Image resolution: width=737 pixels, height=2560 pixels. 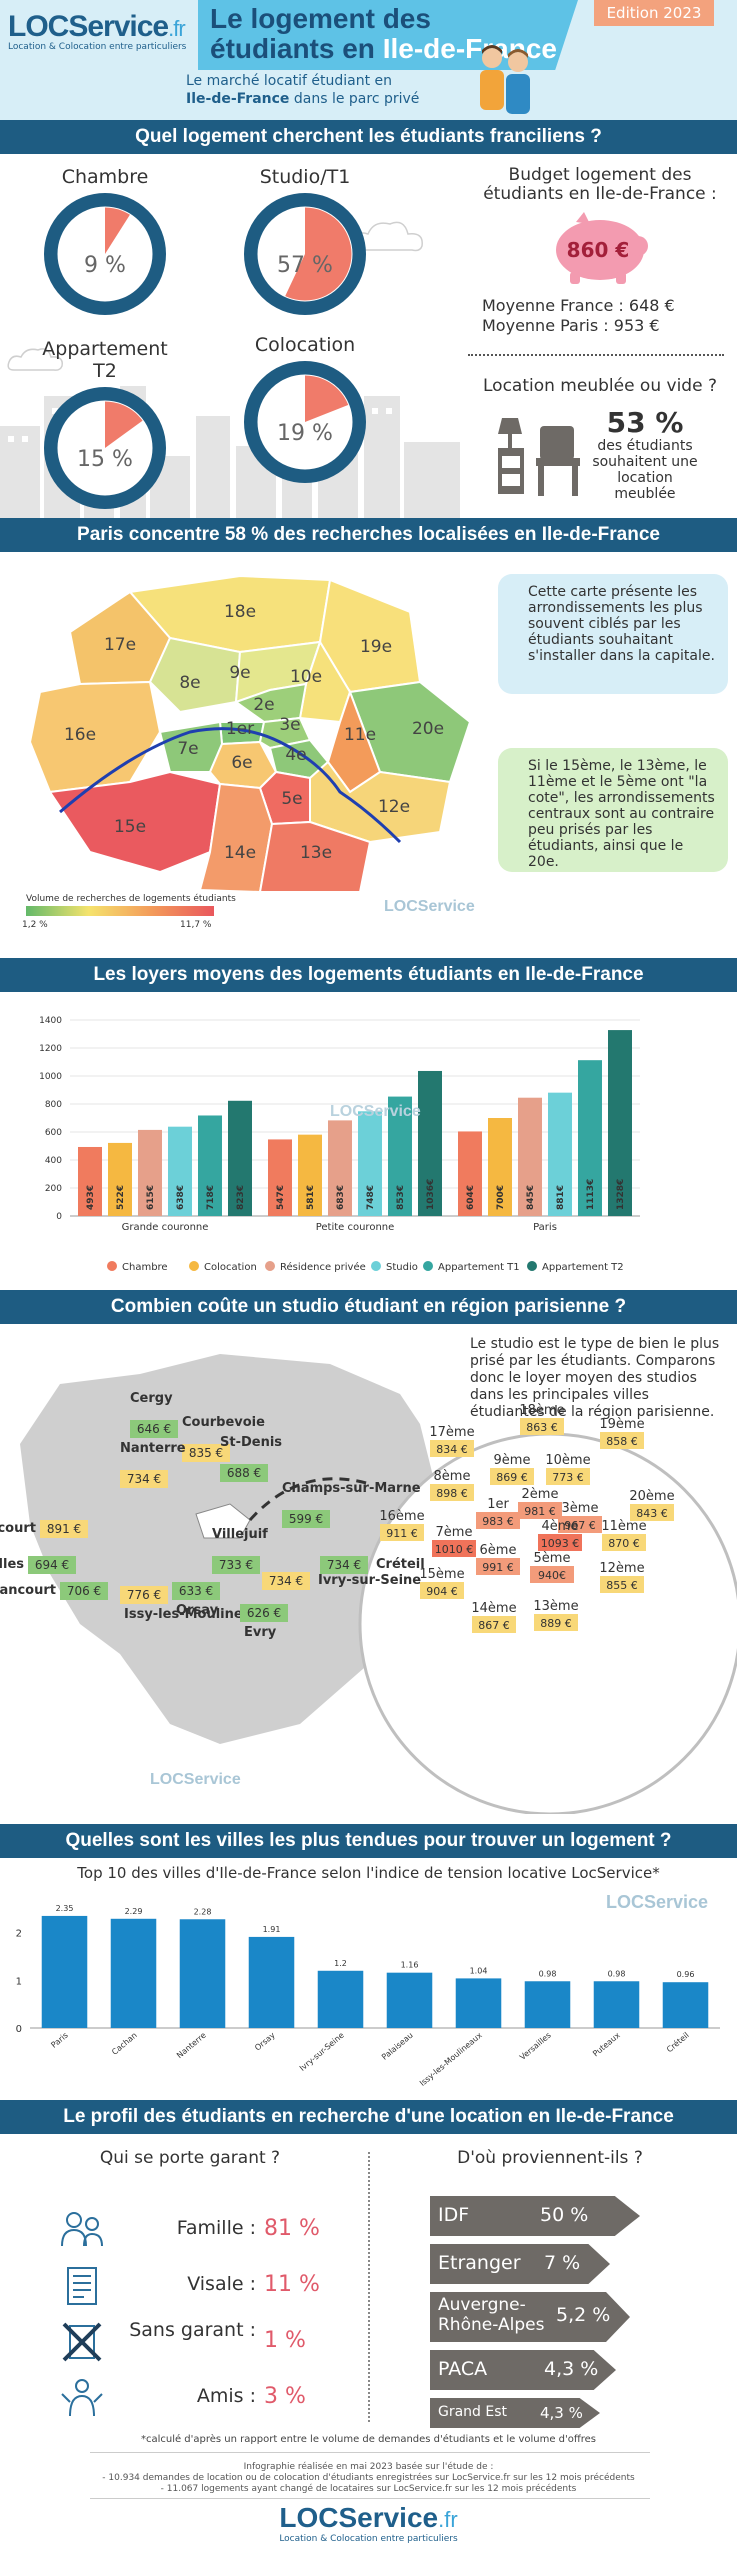 I want to click on x-category-label: Paris, so click(x=59, y=2040).